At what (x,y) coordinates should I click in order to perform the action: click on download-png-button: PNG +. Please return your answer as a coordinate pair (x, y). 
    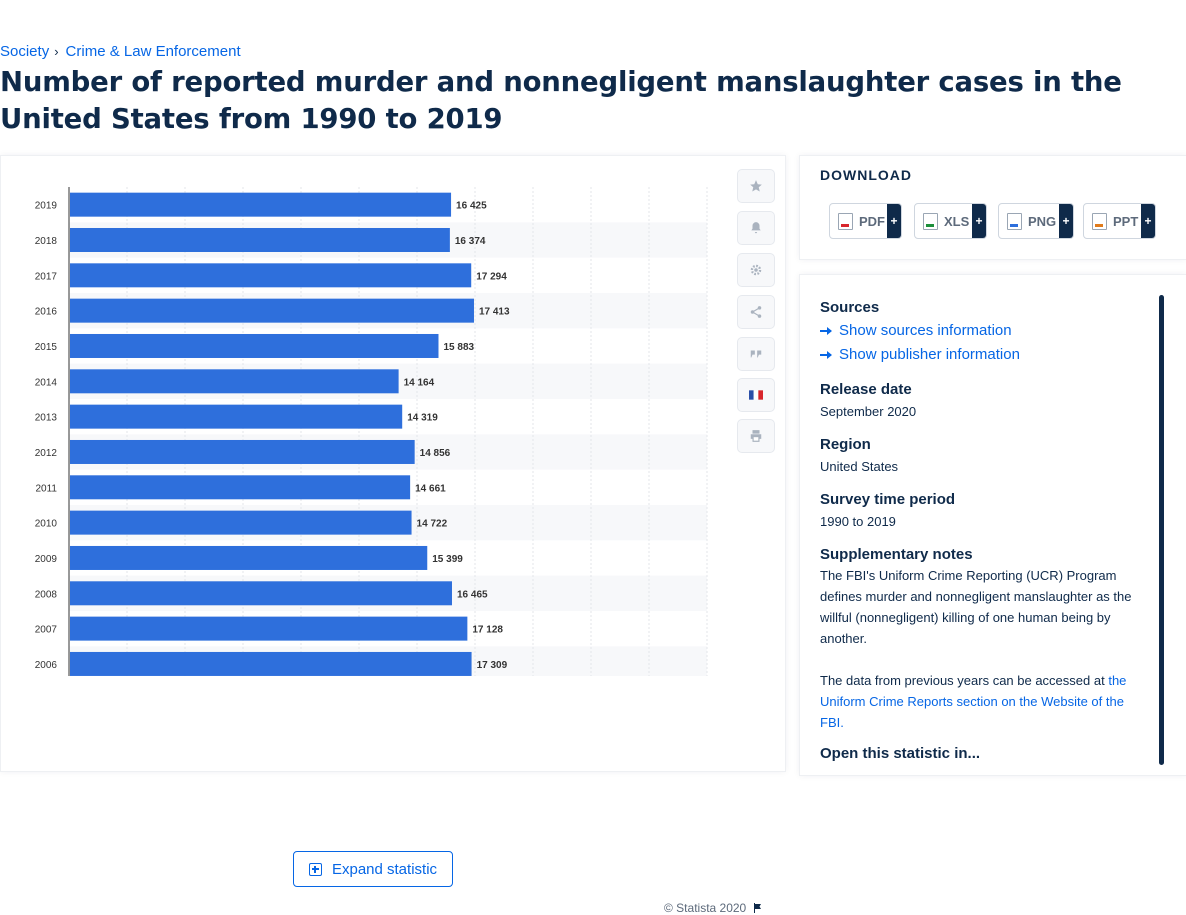
    Looking at the image, I should click on (1036, 221).